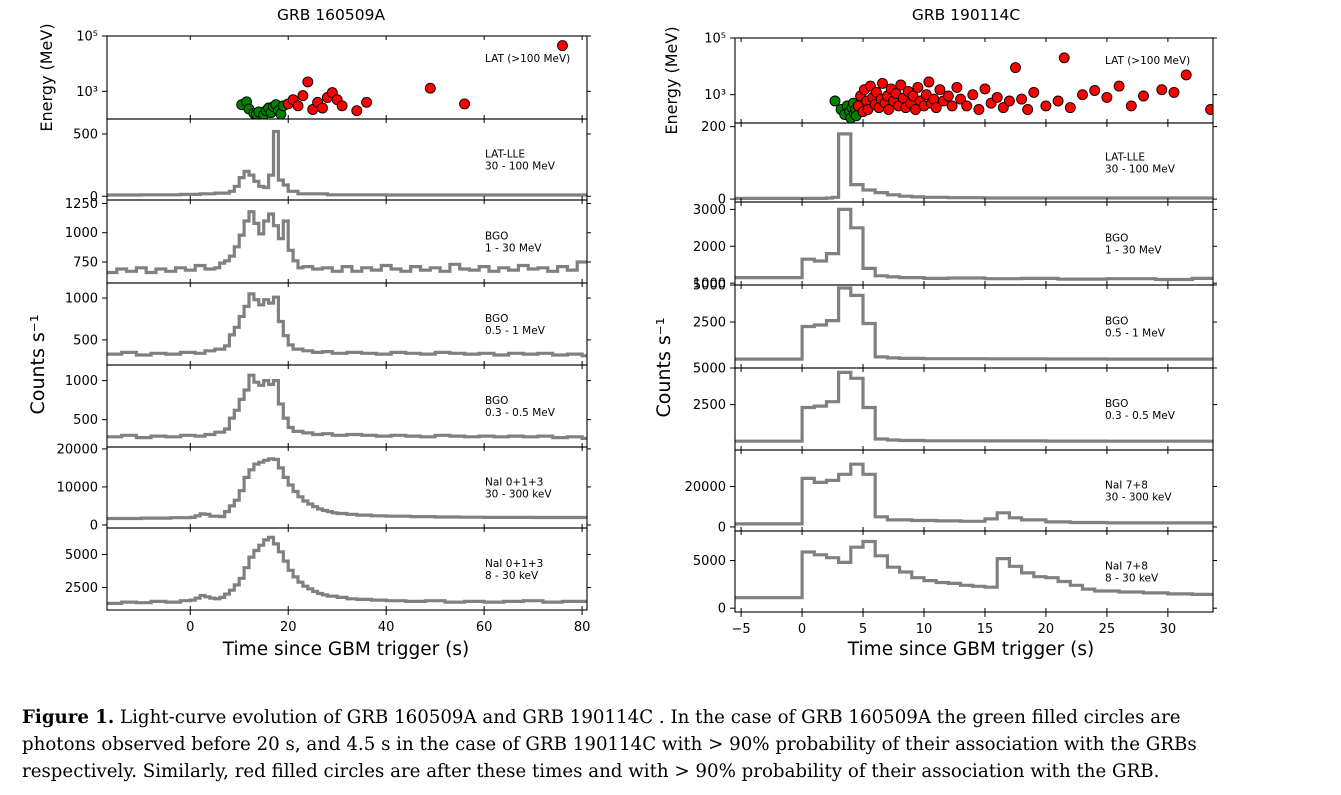 The width and height of the screenshot is (1341, 795). I want to click on x-tick-label: 60, so click(484, 627).